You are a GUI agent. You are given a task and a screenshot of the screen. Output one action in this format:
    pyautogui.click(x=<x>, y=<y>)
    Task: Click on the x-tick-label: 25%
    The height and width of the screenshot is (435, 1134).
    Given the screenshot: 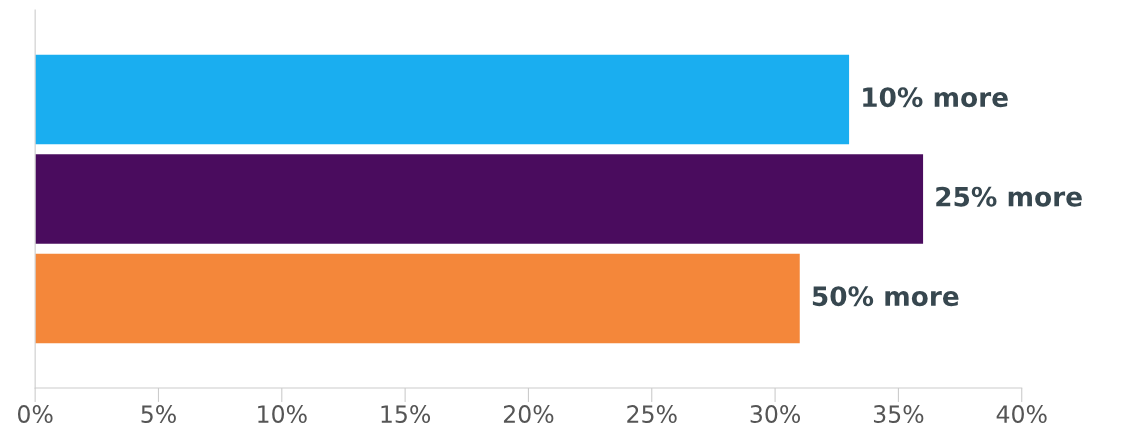 What is the action you would take?
    pyautogui.click(x=652, y=414)
    